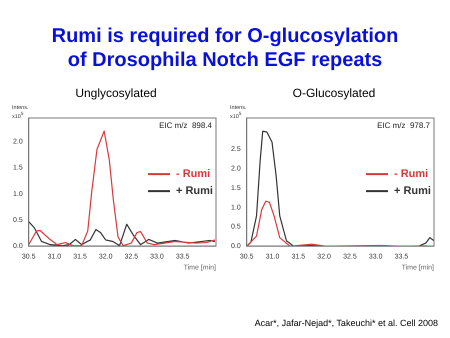  Describe the element at coordinates (334, 93) in the screenshot. I see `chart-title: O-Glucosylated` at that location.